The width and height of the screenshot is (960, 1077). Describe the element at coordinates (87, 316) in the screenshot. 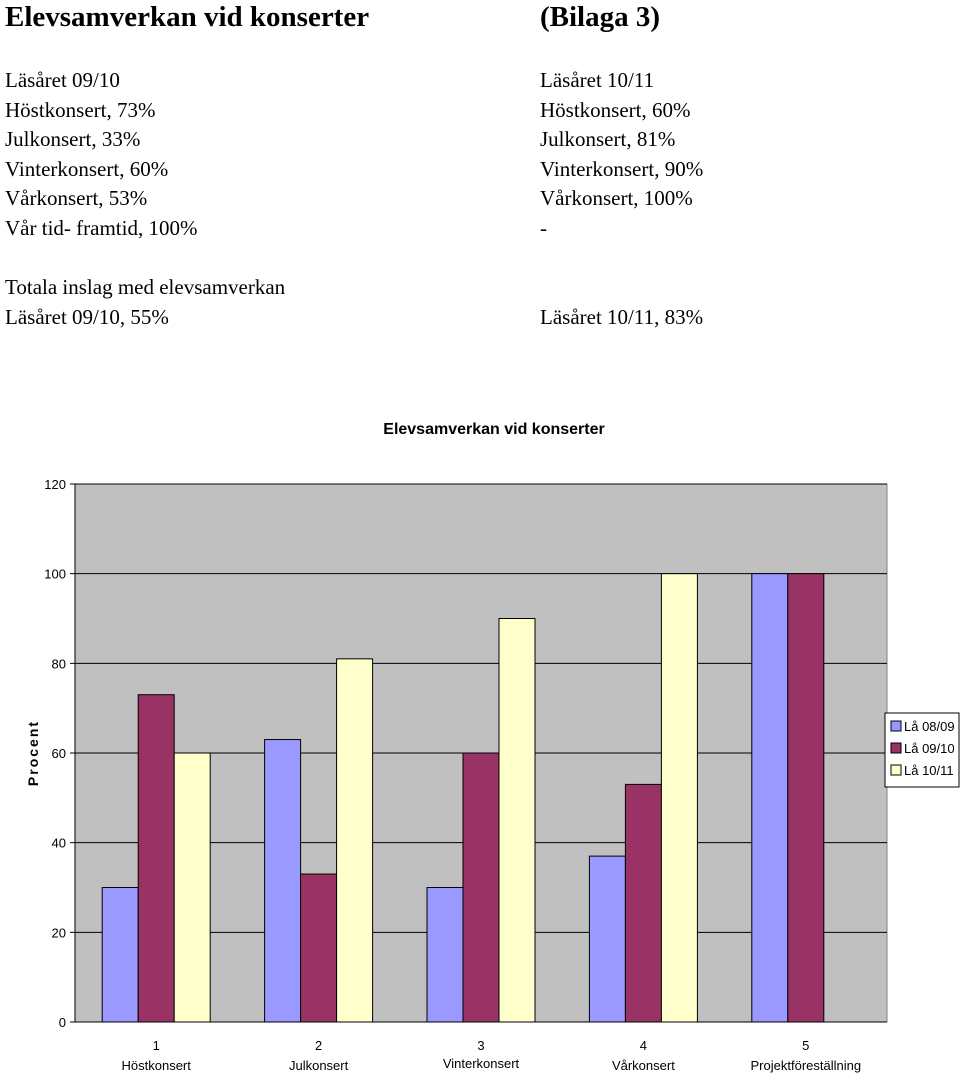

I see `totals-left: Läsåret 09/10, 55%` at that location.